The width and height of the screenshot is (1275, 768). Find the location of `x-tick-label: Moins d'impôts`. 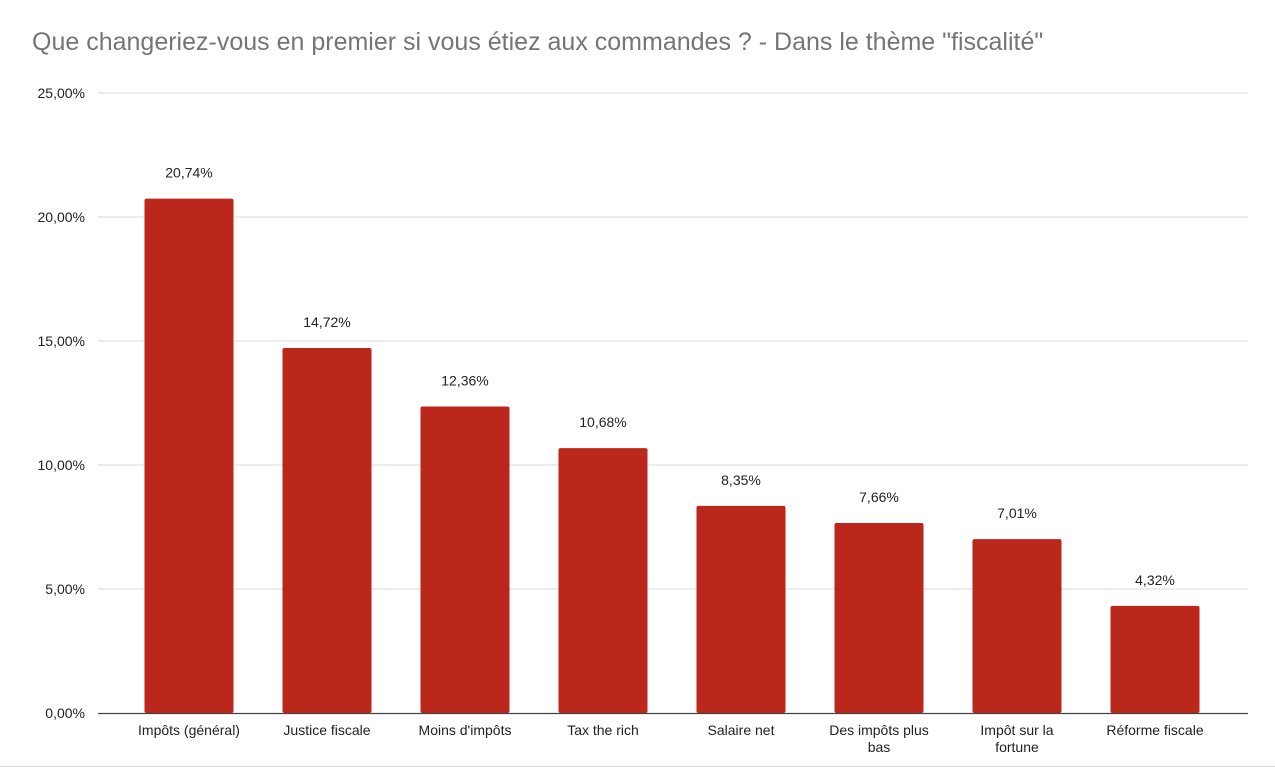

x-tick-label: Moins d'impôts is located at coordinates (465, 730).